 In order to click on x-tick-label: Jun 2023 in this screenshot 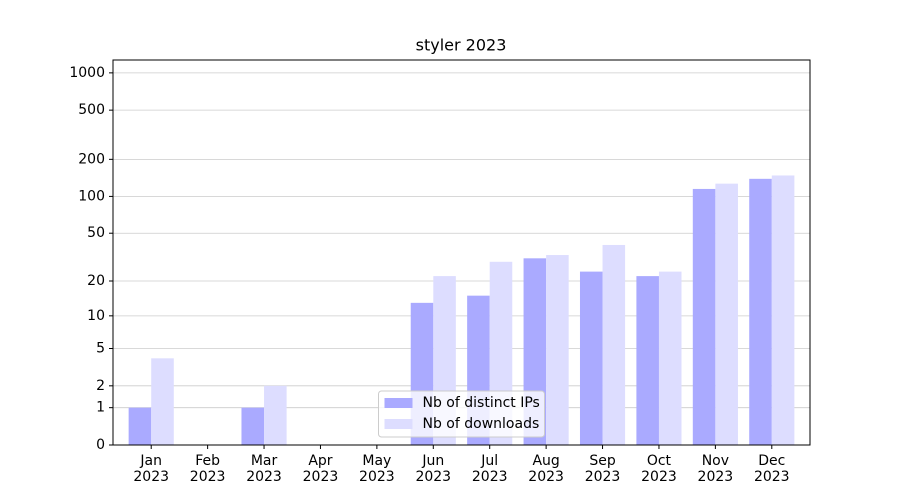, I will do `click(433, 469)`.